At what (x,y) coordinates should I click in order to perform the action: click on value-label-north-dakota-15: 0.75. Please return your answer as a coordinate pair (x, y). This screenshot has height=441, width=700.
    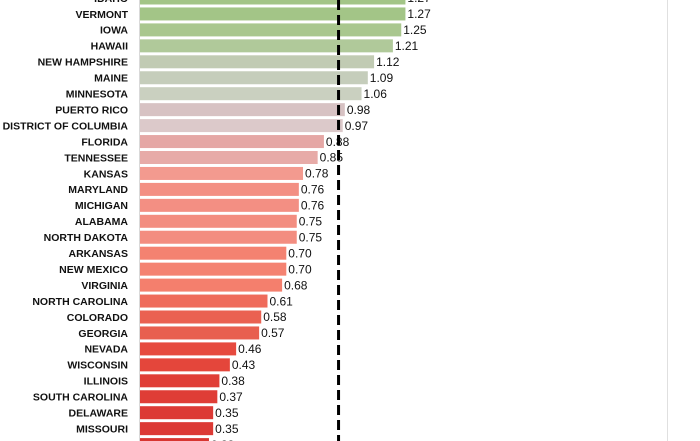
    Looking at the image, I should click on (311, 237).